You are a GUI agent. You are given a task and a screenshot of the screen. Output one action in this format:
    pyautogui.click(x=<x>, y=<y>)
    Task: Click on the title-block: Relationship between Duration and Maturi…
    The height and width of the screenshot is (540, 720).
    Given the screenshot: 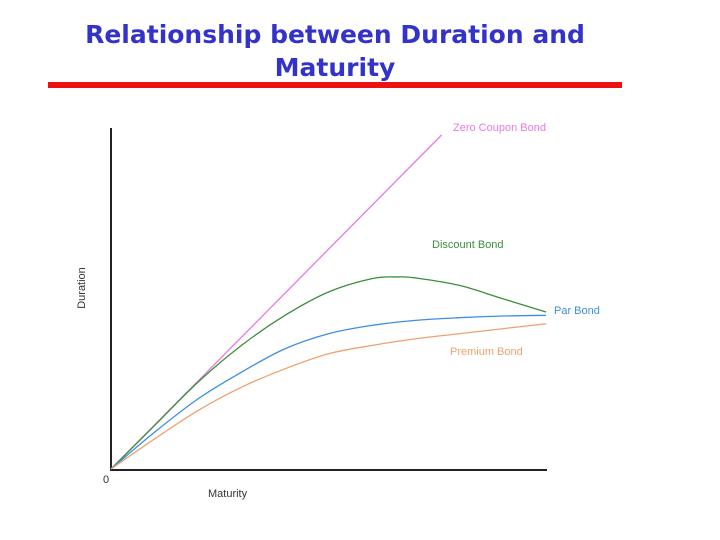 What is the action you would take?
    pyautogui.click(x=335, y=51)
    